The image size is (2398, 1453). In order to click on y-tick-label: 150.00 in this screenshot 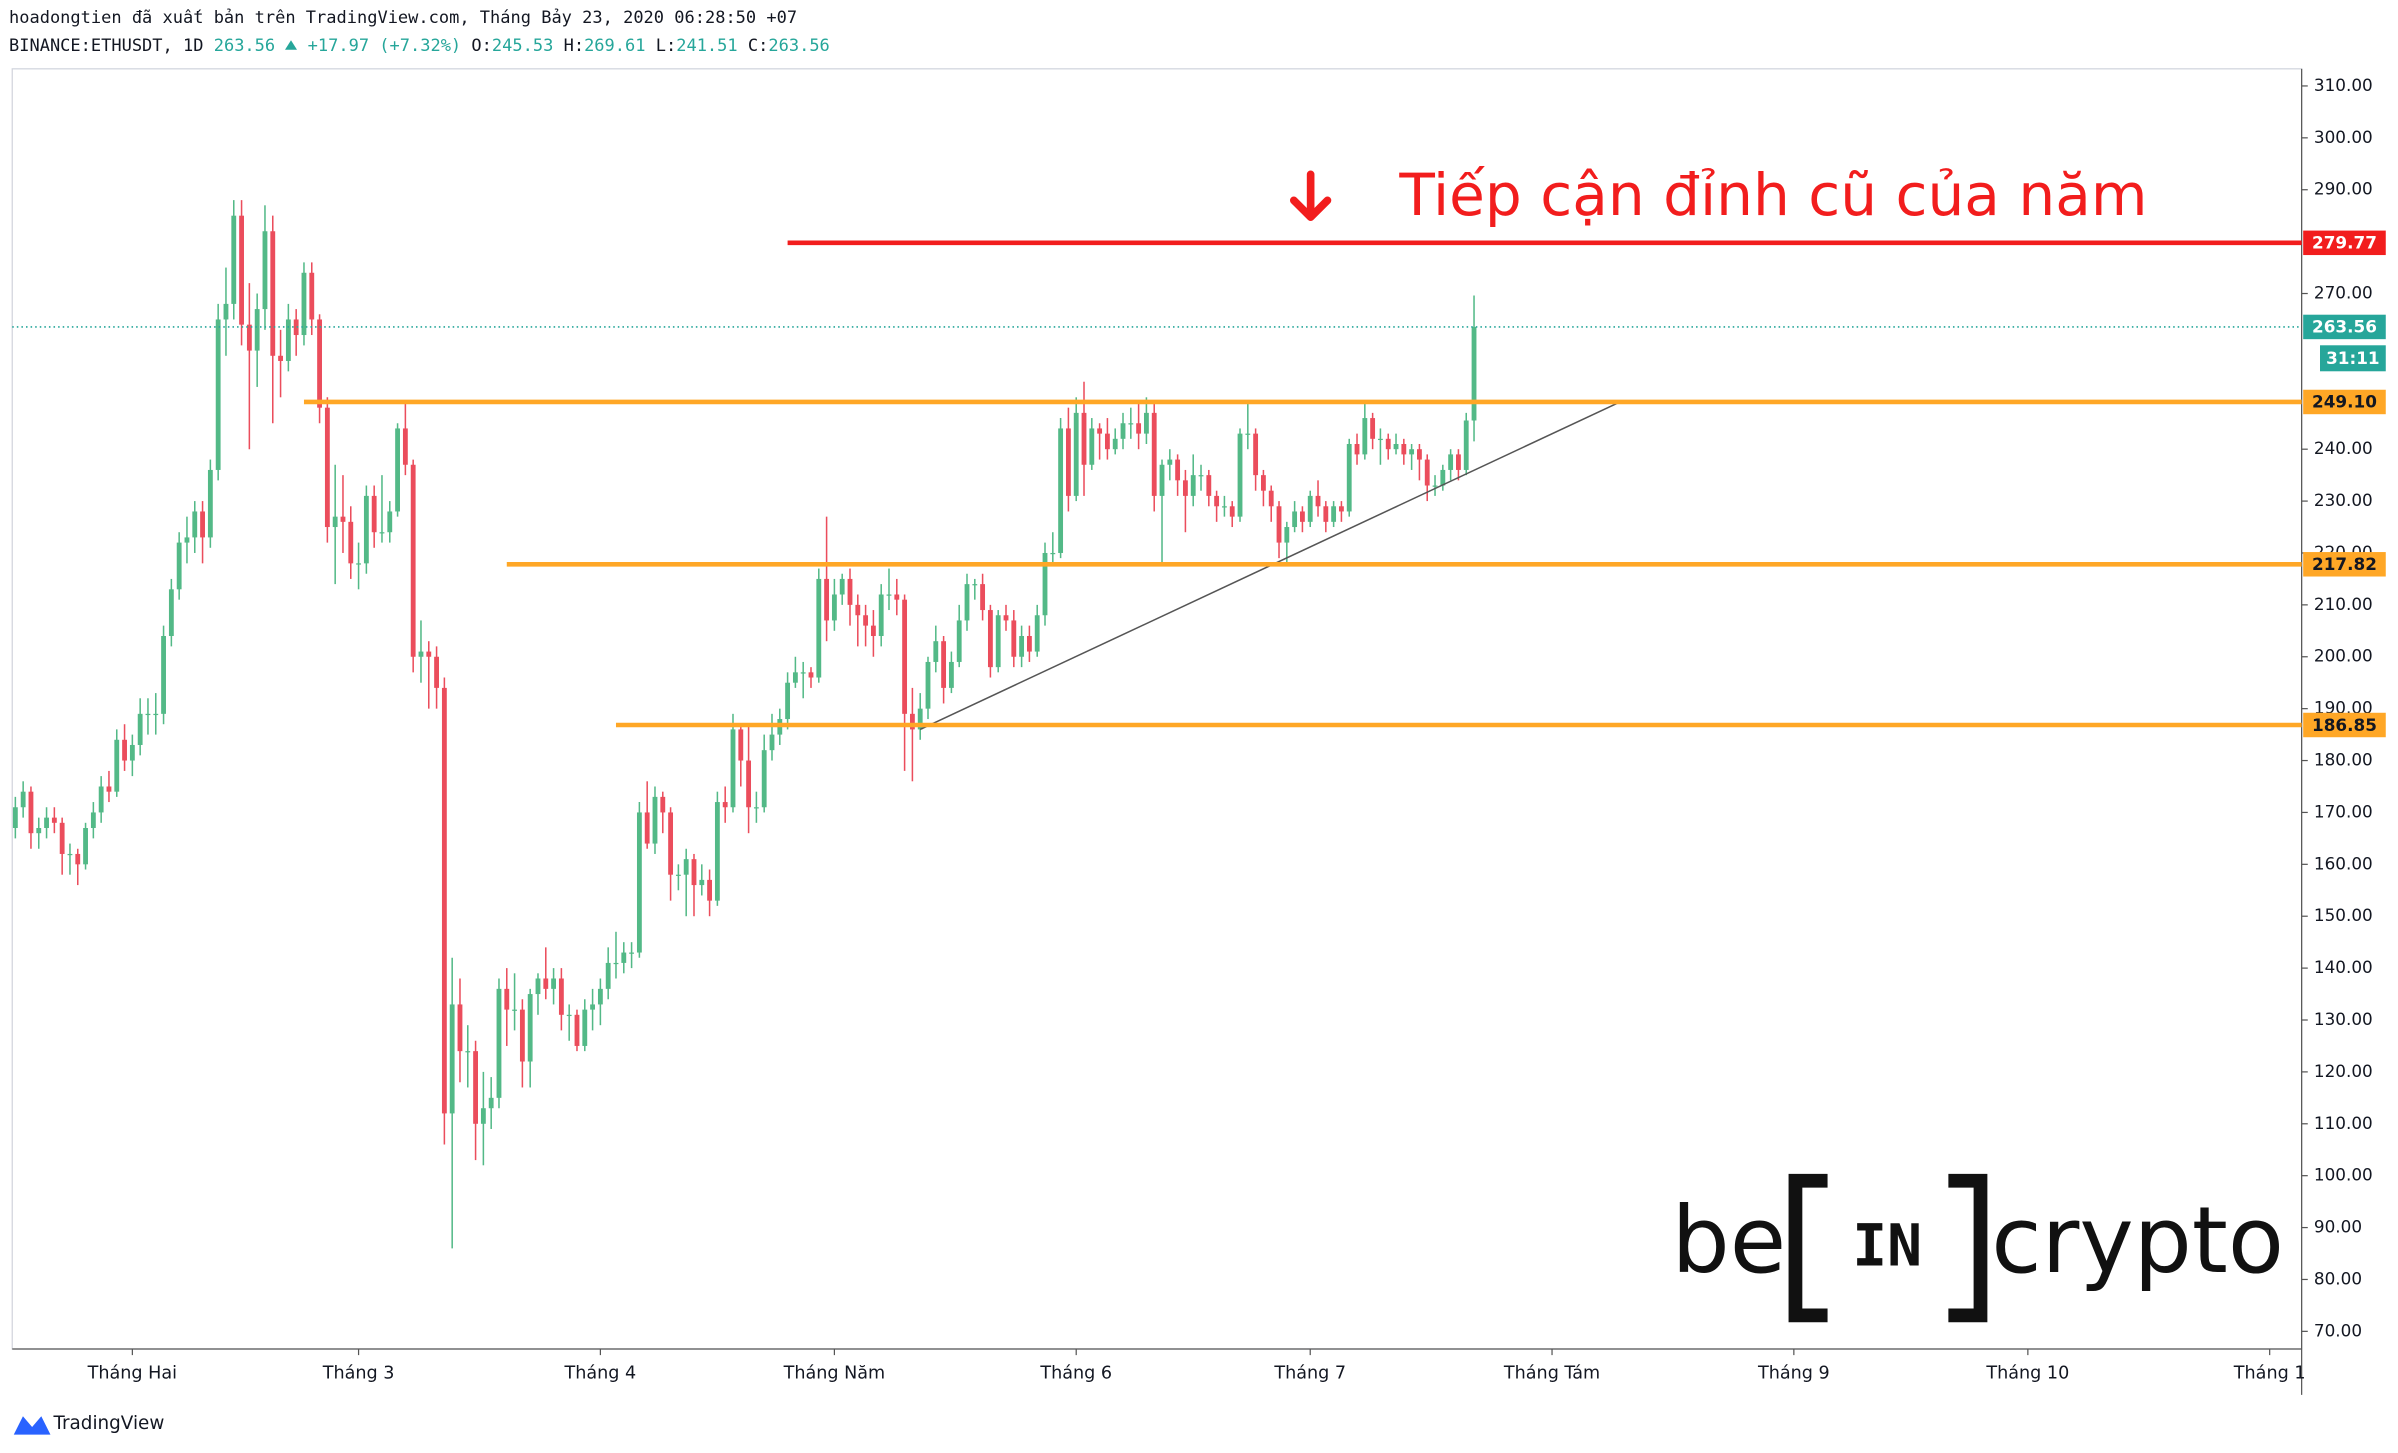, I will do `click(2343, 915)`.